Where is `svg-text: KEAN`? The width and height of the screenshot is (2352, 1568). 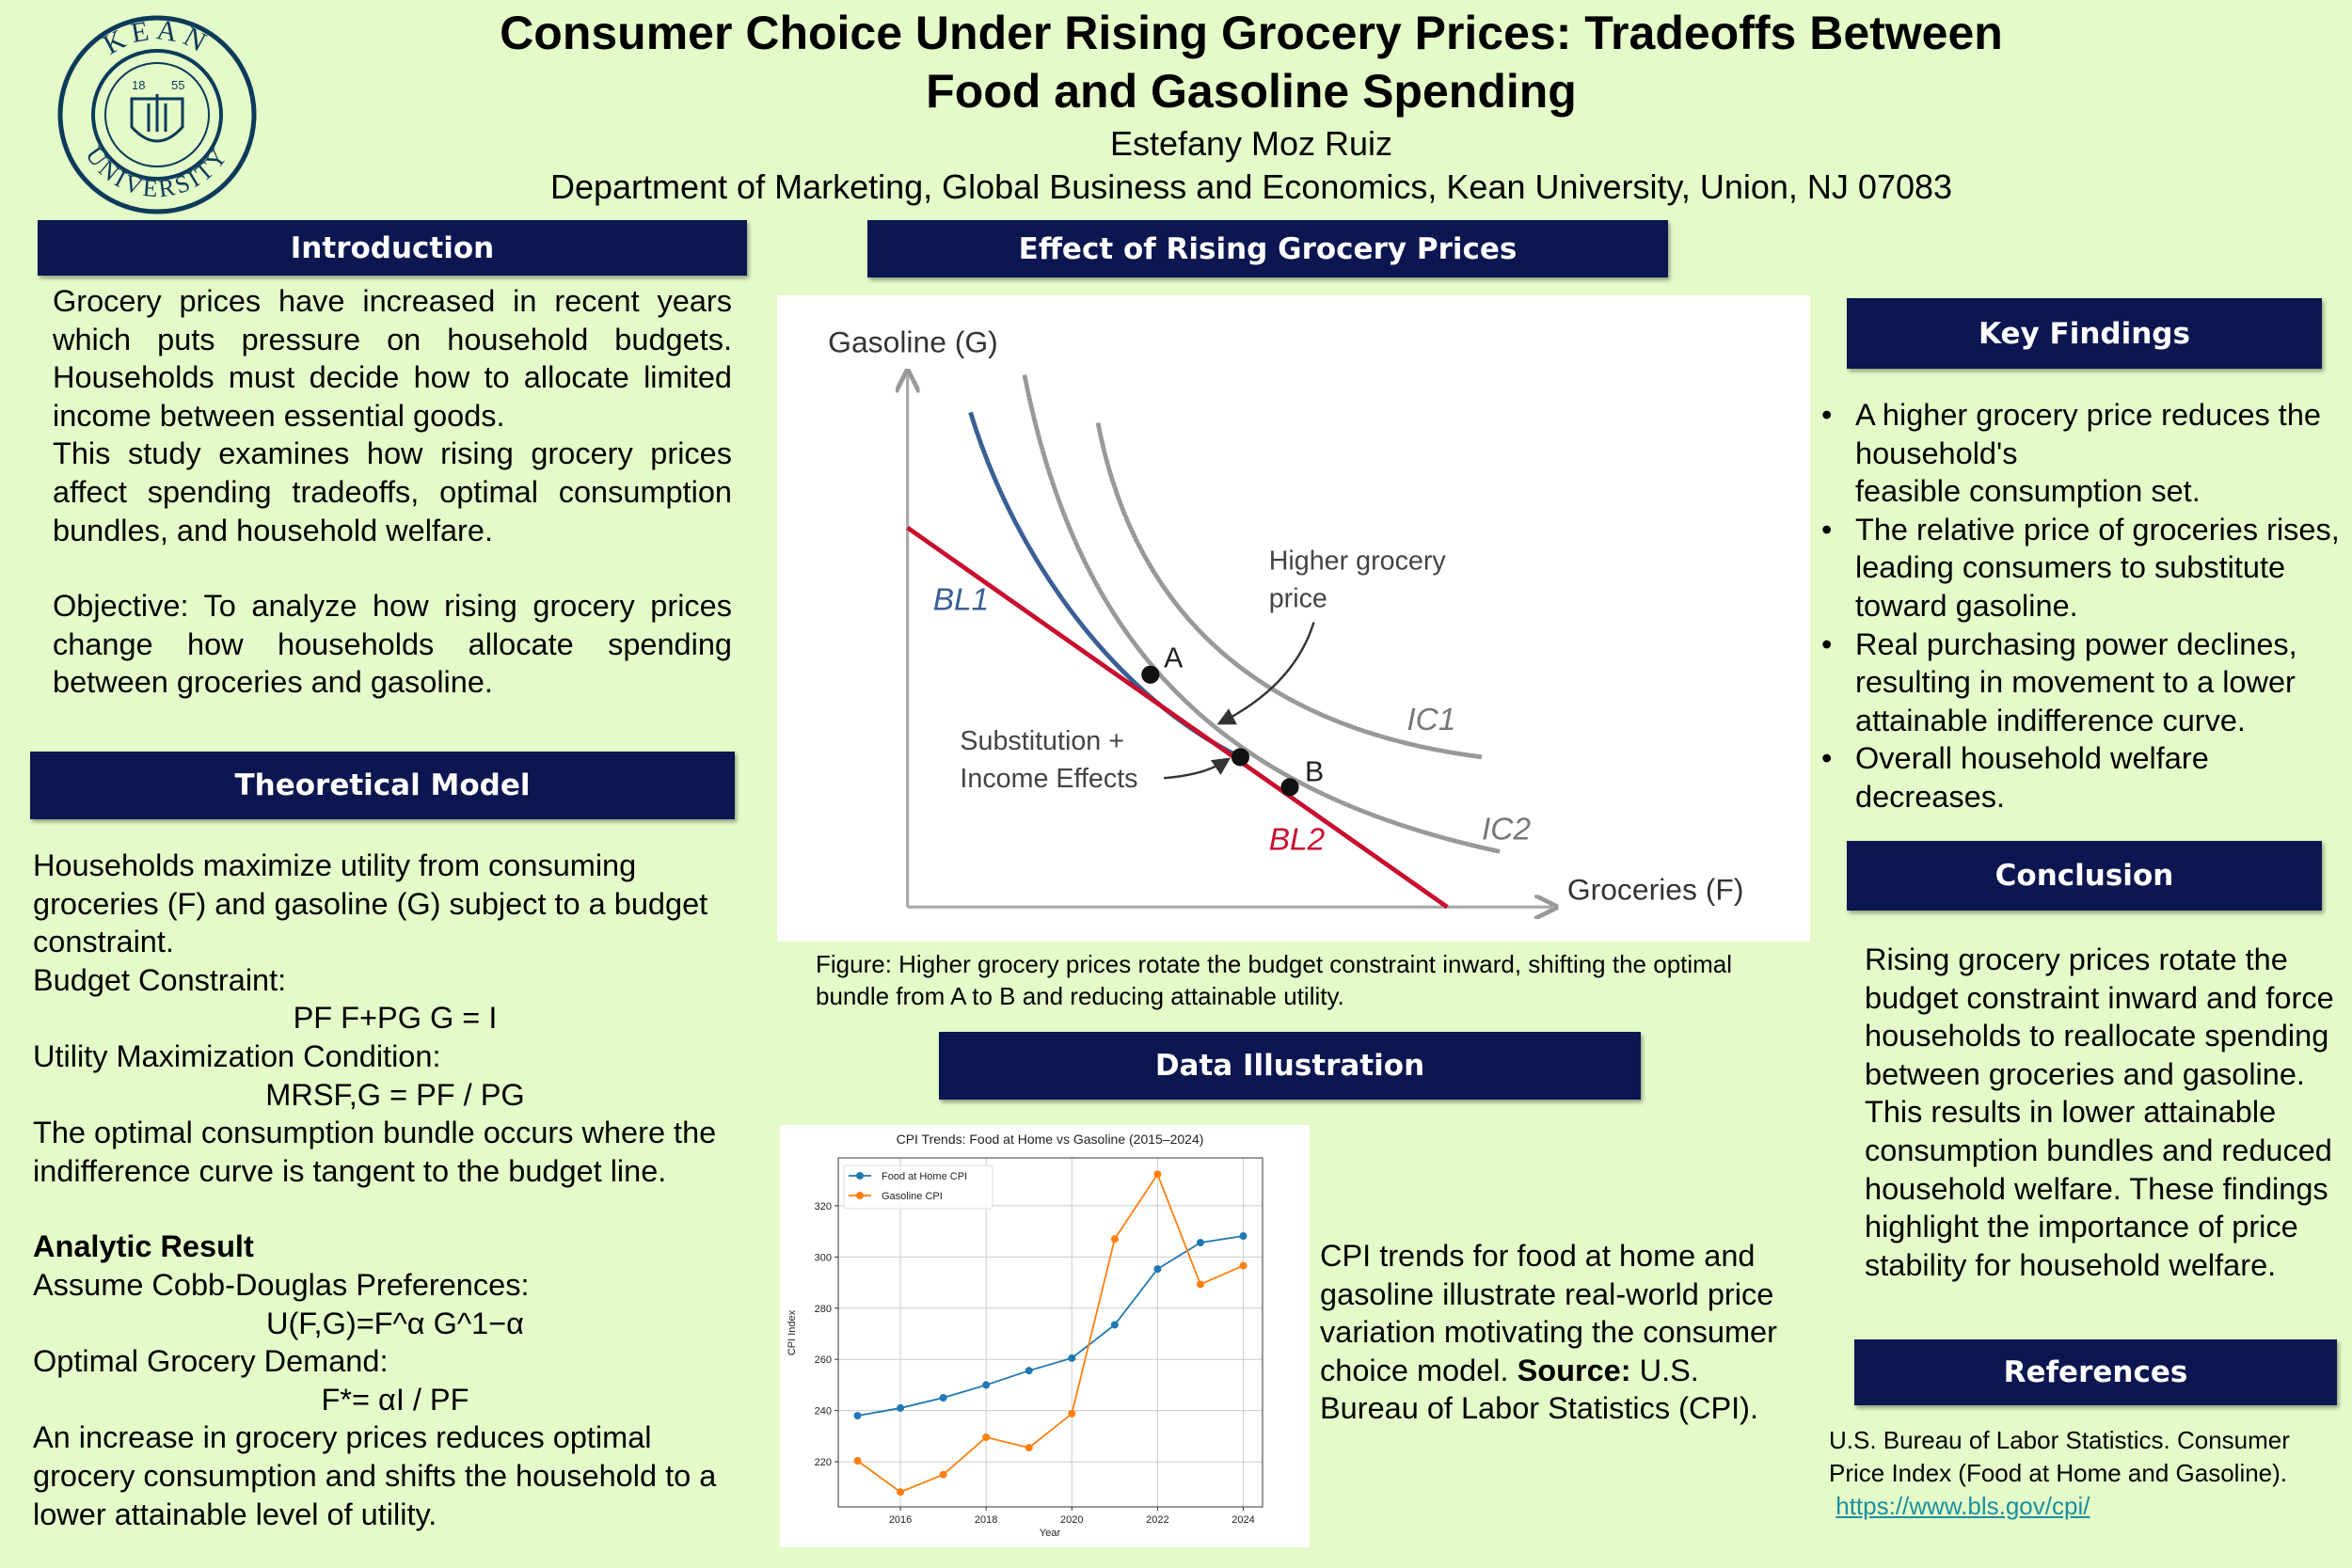 svg-text: KEAN is located at coordinates (157, 37).